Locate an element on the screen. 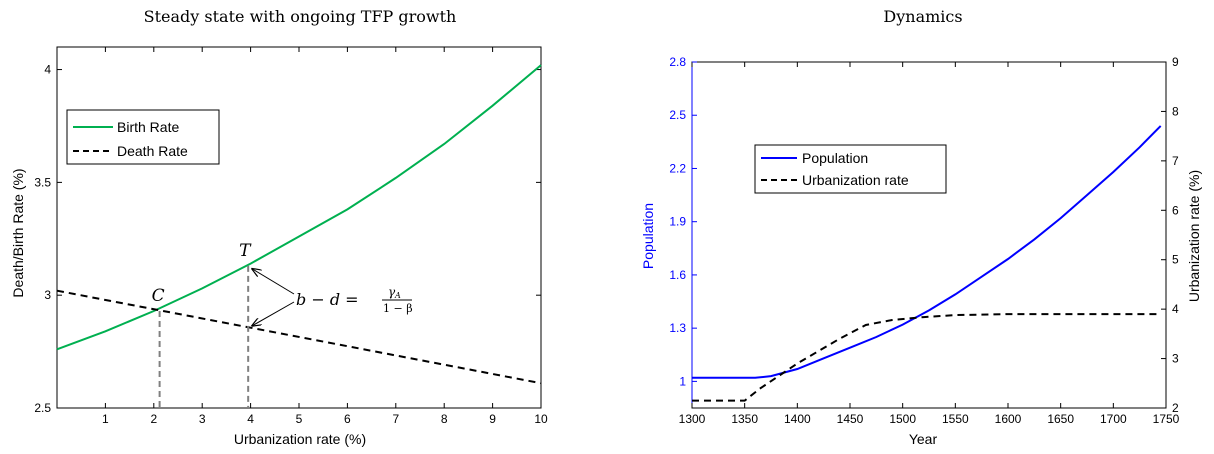 The height and width of the screenshot is (454, 1214). right-chart-title: Dynamics is located at coordinates (922, 16).